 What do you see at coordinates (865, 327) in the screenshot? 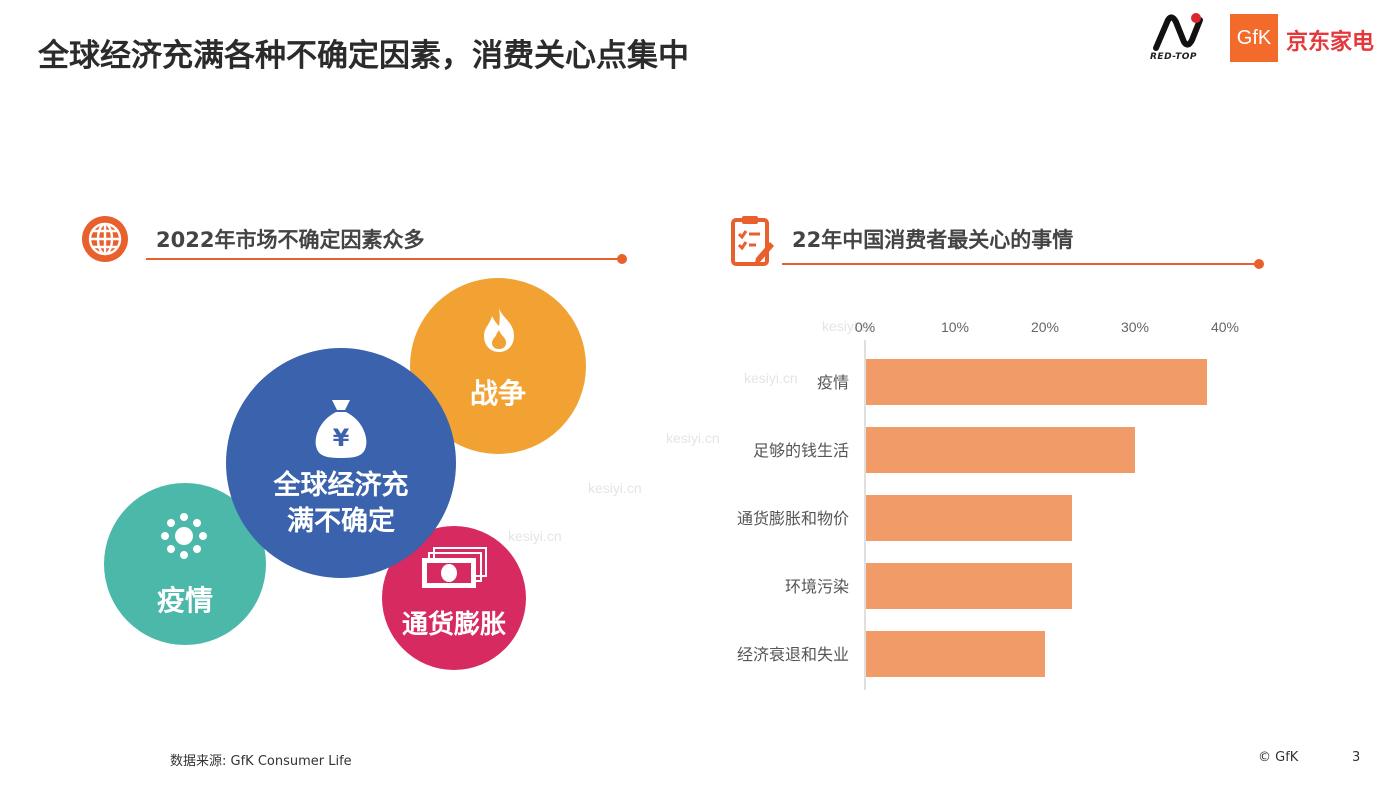
I see `x-tick-label: 0%` at bounding box center [865, 327].